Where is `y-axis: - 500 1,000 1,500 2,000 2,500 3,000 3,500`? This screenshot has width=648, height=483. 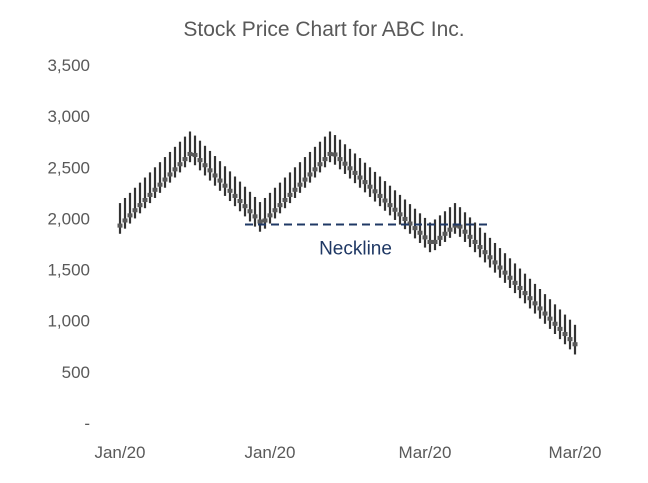
y-axis: - 500 1,000 1,500 2,000 2,500 3,000 3,500 is located at coordinates (68, 244).